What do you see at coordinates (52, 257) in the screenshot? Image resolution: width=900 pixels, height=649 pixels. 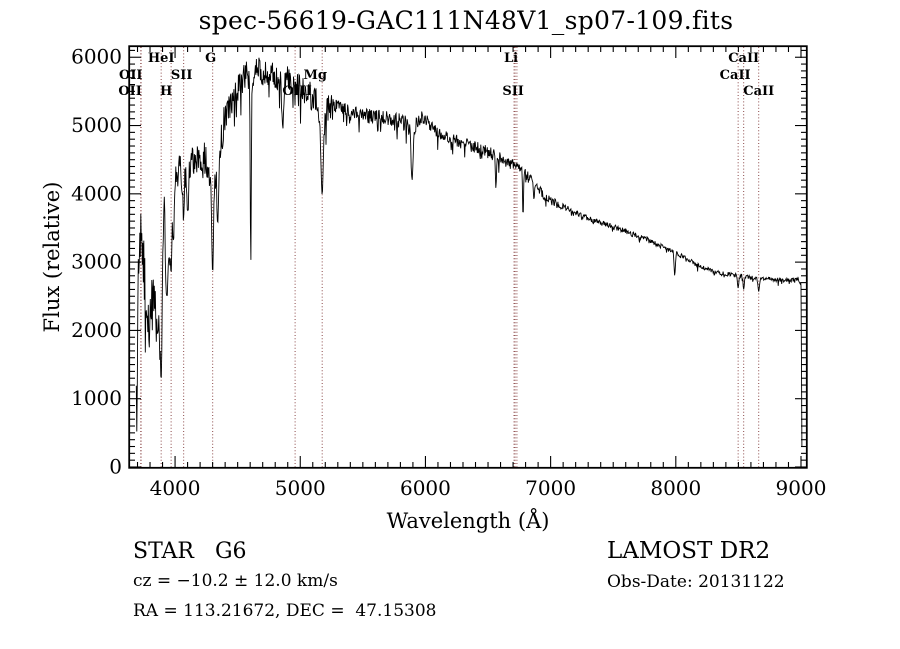 I see `y-axis-label: Flux (relative)` at bounding box center [52, 257].